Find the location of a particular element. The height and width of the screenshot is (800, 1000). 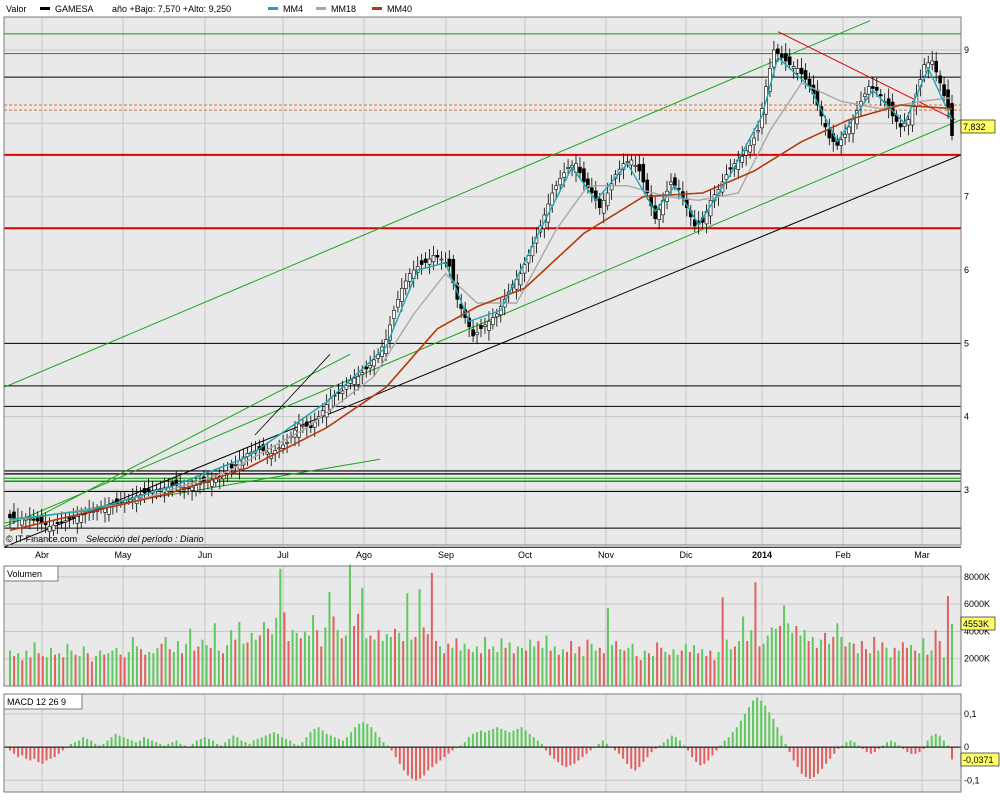

macd-last-value-box: -0,0371 is located at coordinates (980, 759).